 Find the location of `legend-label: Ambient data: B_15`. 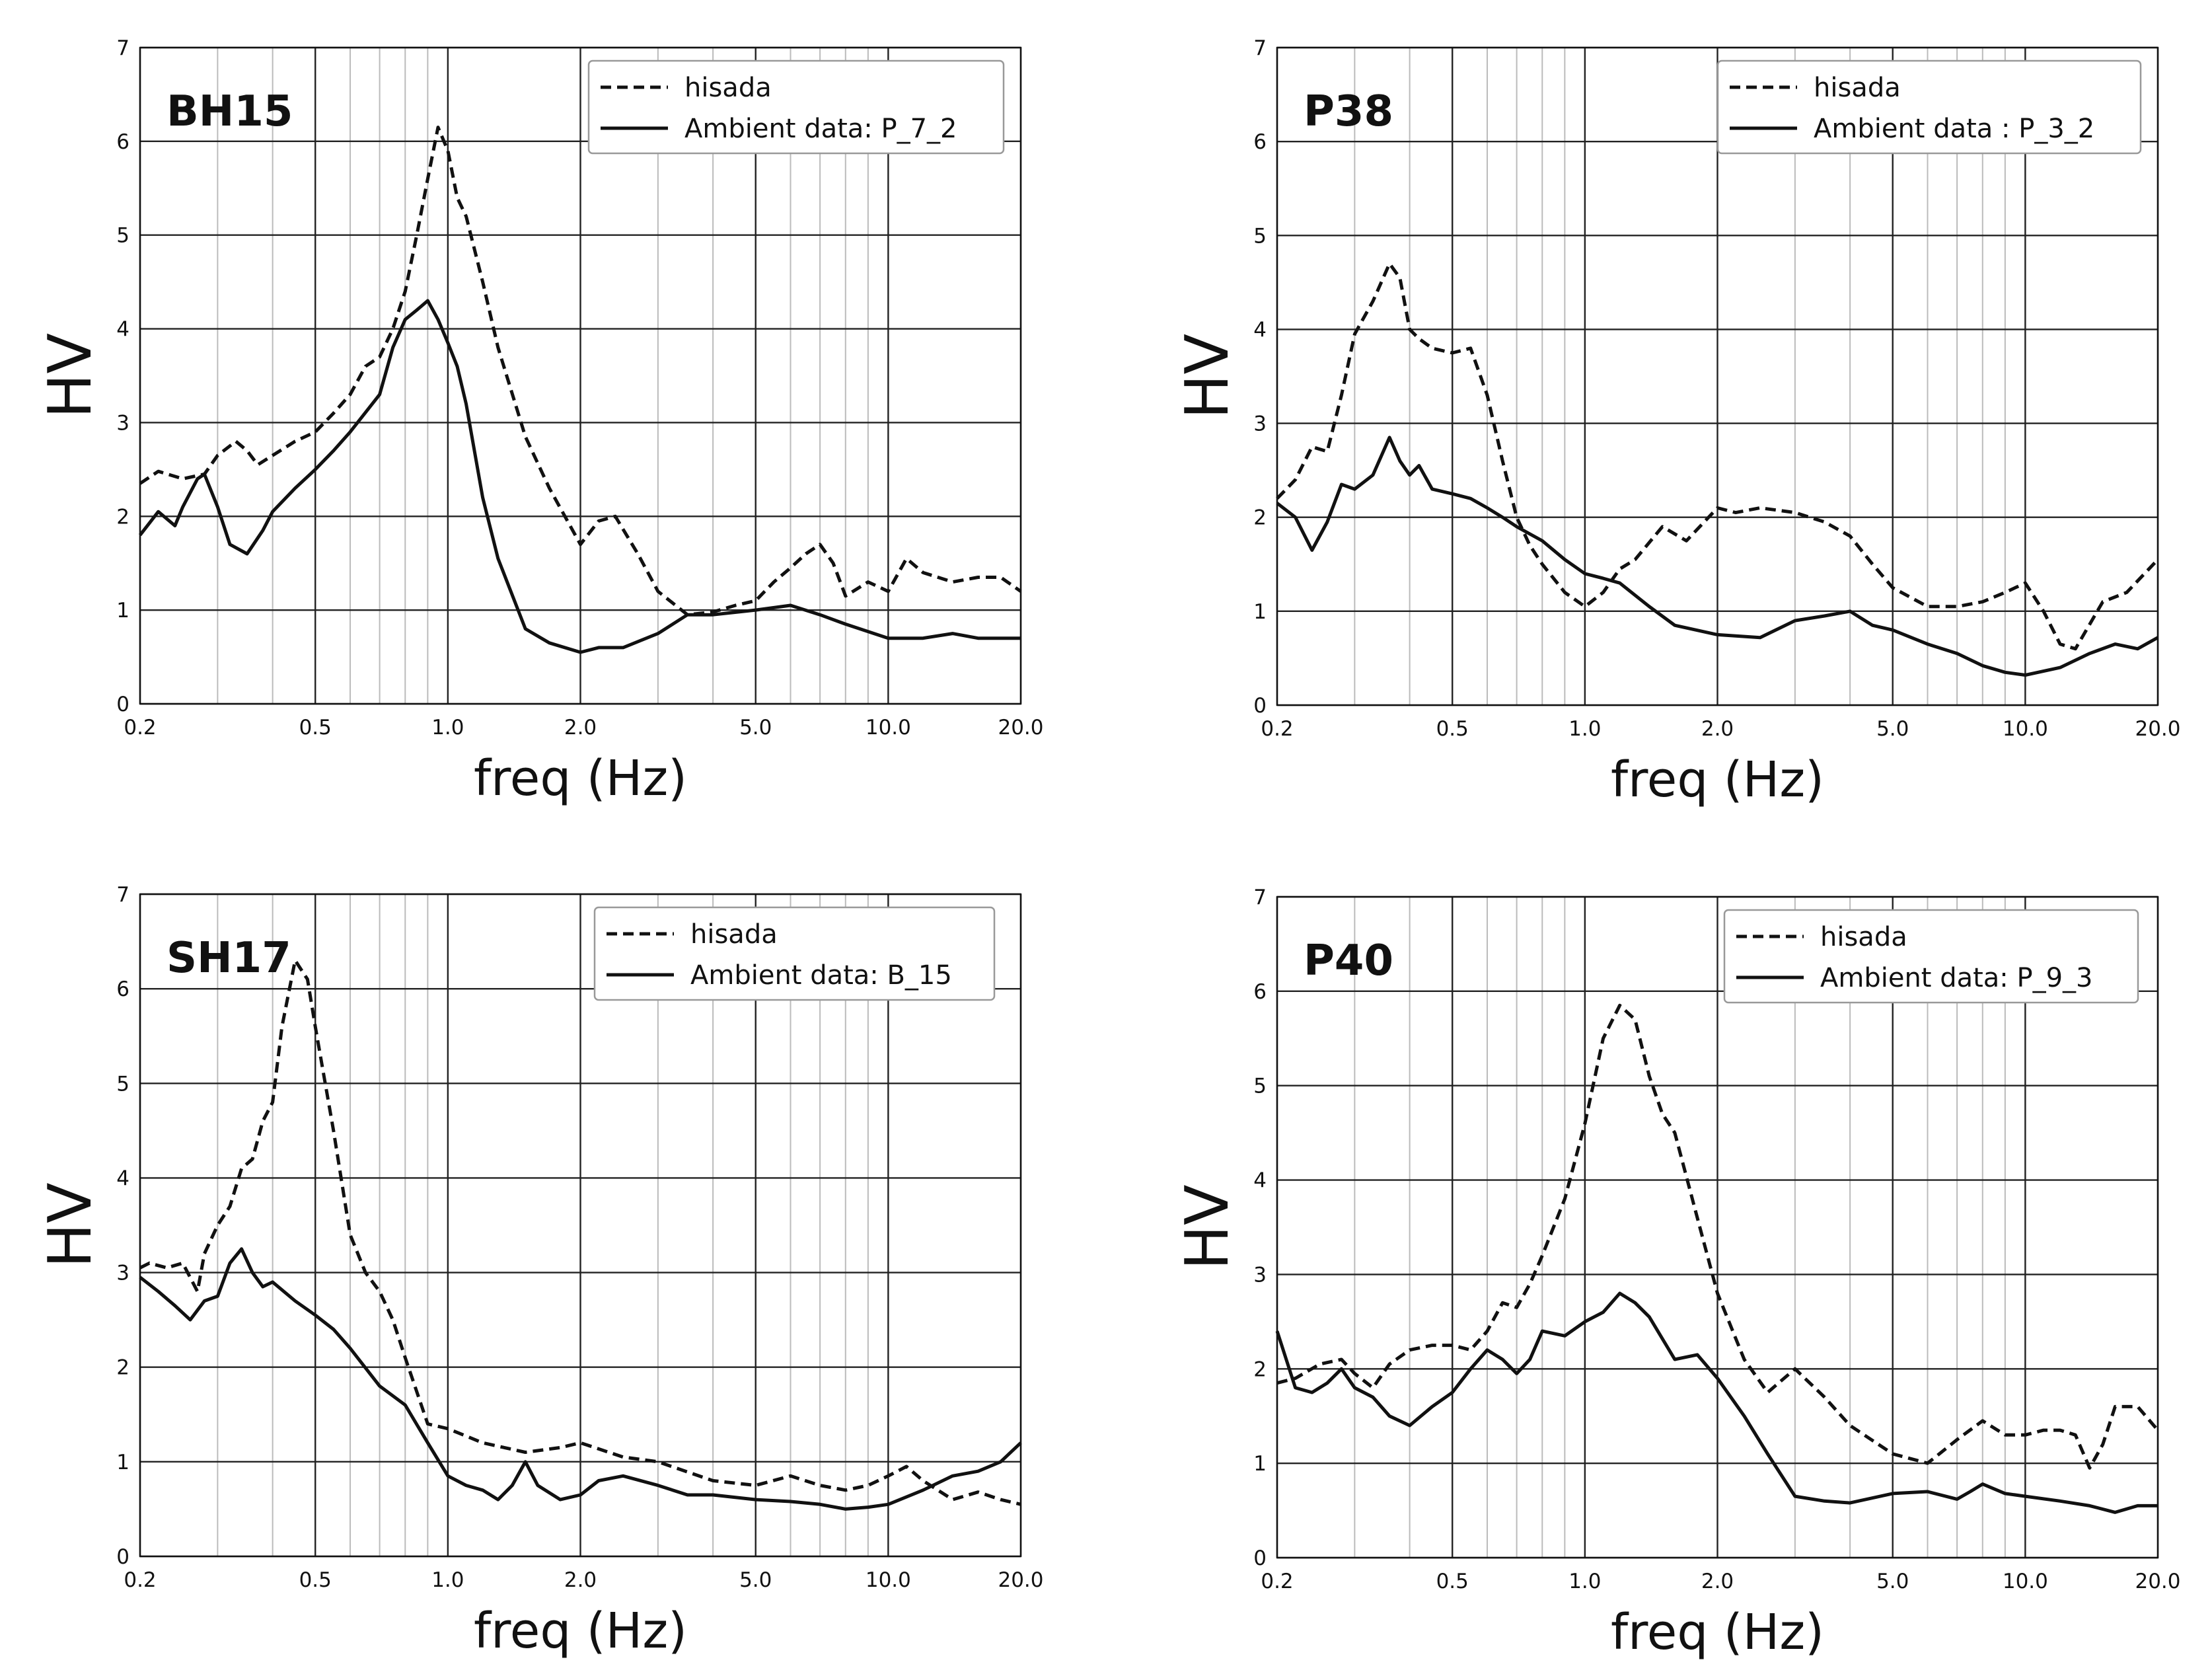

legend-label: Ambient data: B_15 is located at coordinates (821, 976).